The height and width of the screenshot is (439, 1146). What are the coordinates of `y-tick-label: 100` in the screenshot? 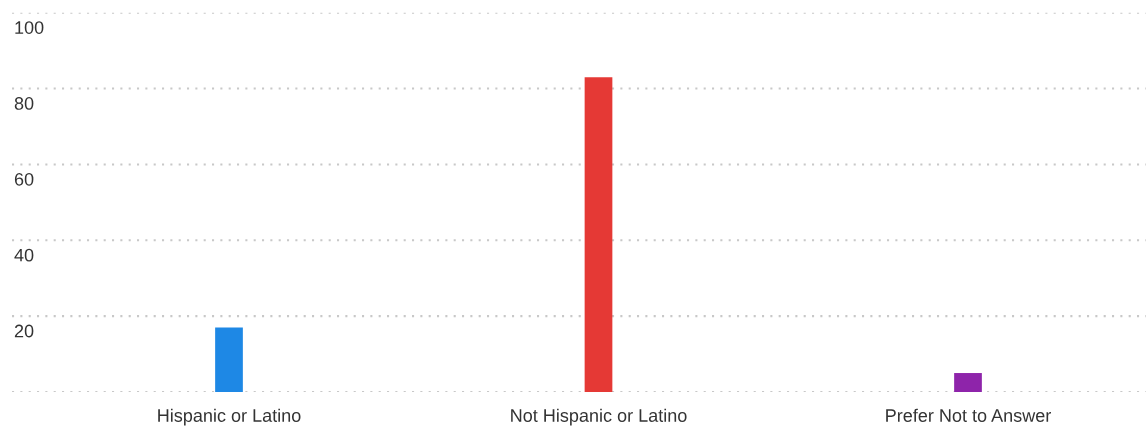 It's located at (29, 27).